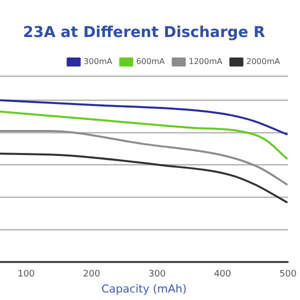  I want to click on x-tick-label: 400, so click(223, 275).